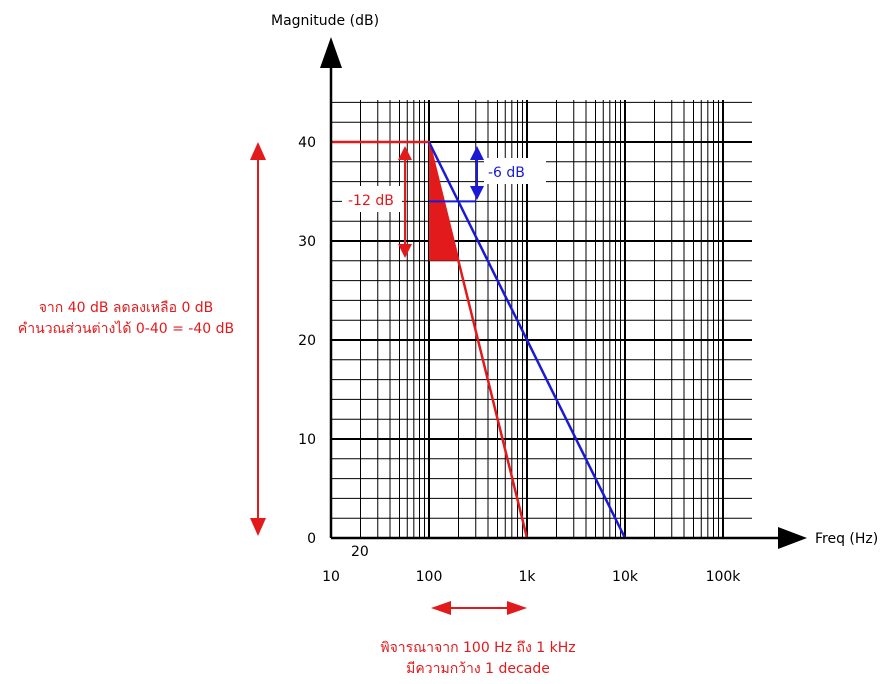  Describe the element at coordinates (478, 669) in the screenshot. I see `bottom-note-line2: มีความกว้าง 1 decade` at that location.